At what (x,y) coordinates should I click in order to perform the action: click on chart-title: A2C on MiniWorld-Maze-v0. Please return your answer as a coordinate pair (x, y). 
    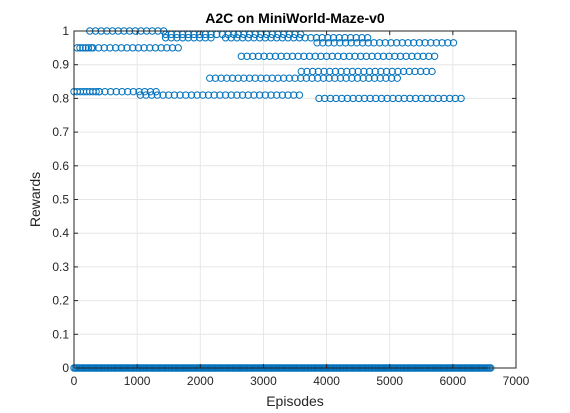
    Looking at the image, I should click on (295, 18).